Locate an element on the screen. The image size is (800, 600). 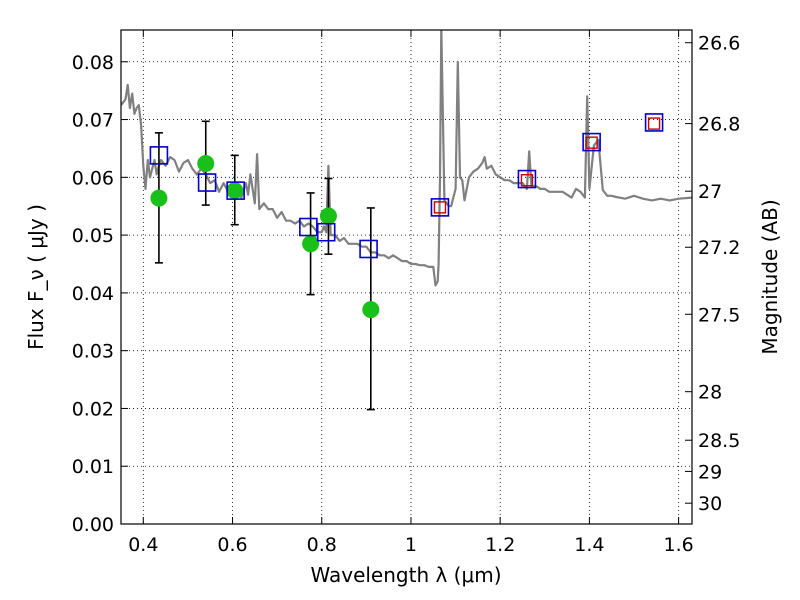
mag-tick-label: 29 is located at coordinates (710, 472).